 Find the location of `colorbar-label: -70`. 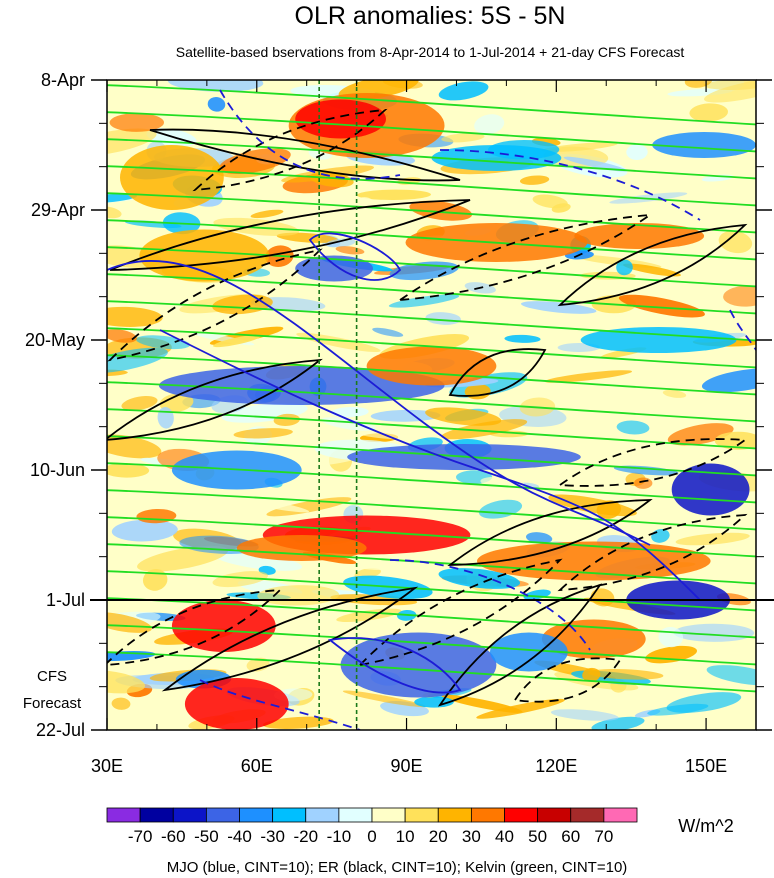

colorbar-label: -70 is located at coordinates (140, 836).